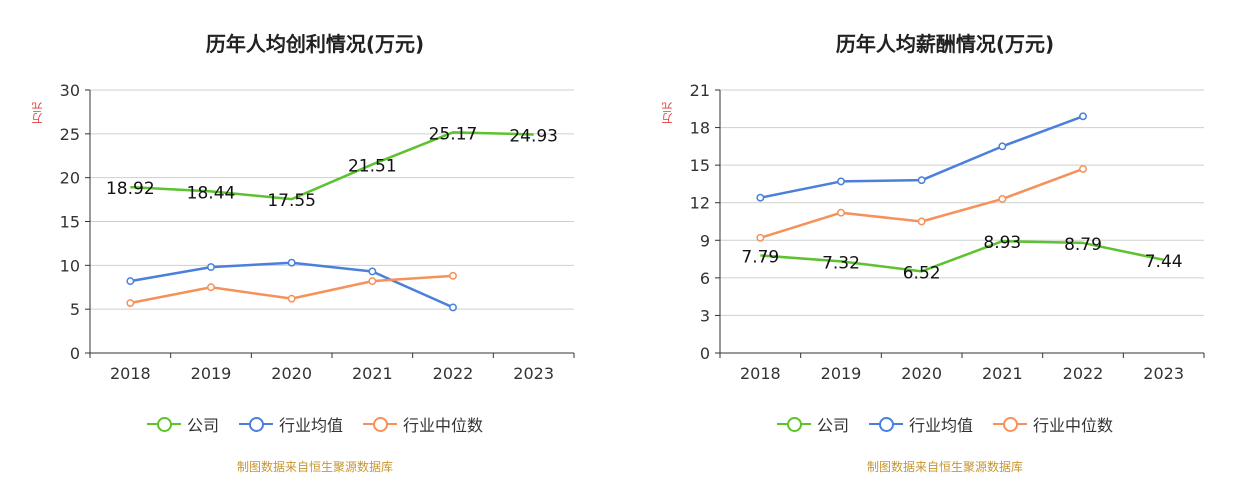  What do you see at coordinates (372, 166) in the screenshot?
I see `data-label: 21.51` at bounding box center [372, 166].